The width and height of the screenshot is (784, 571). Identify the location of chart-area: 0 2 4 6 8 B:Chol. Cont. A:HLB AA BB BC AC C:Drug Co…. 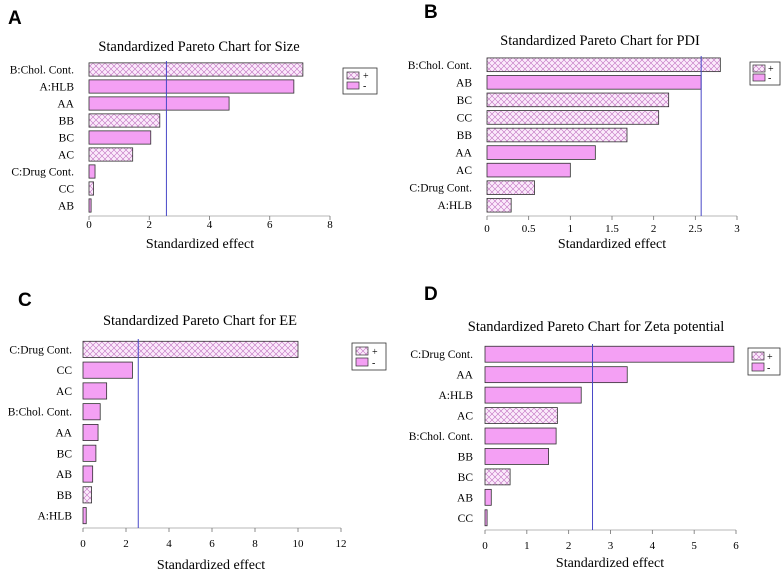
(171, 146).